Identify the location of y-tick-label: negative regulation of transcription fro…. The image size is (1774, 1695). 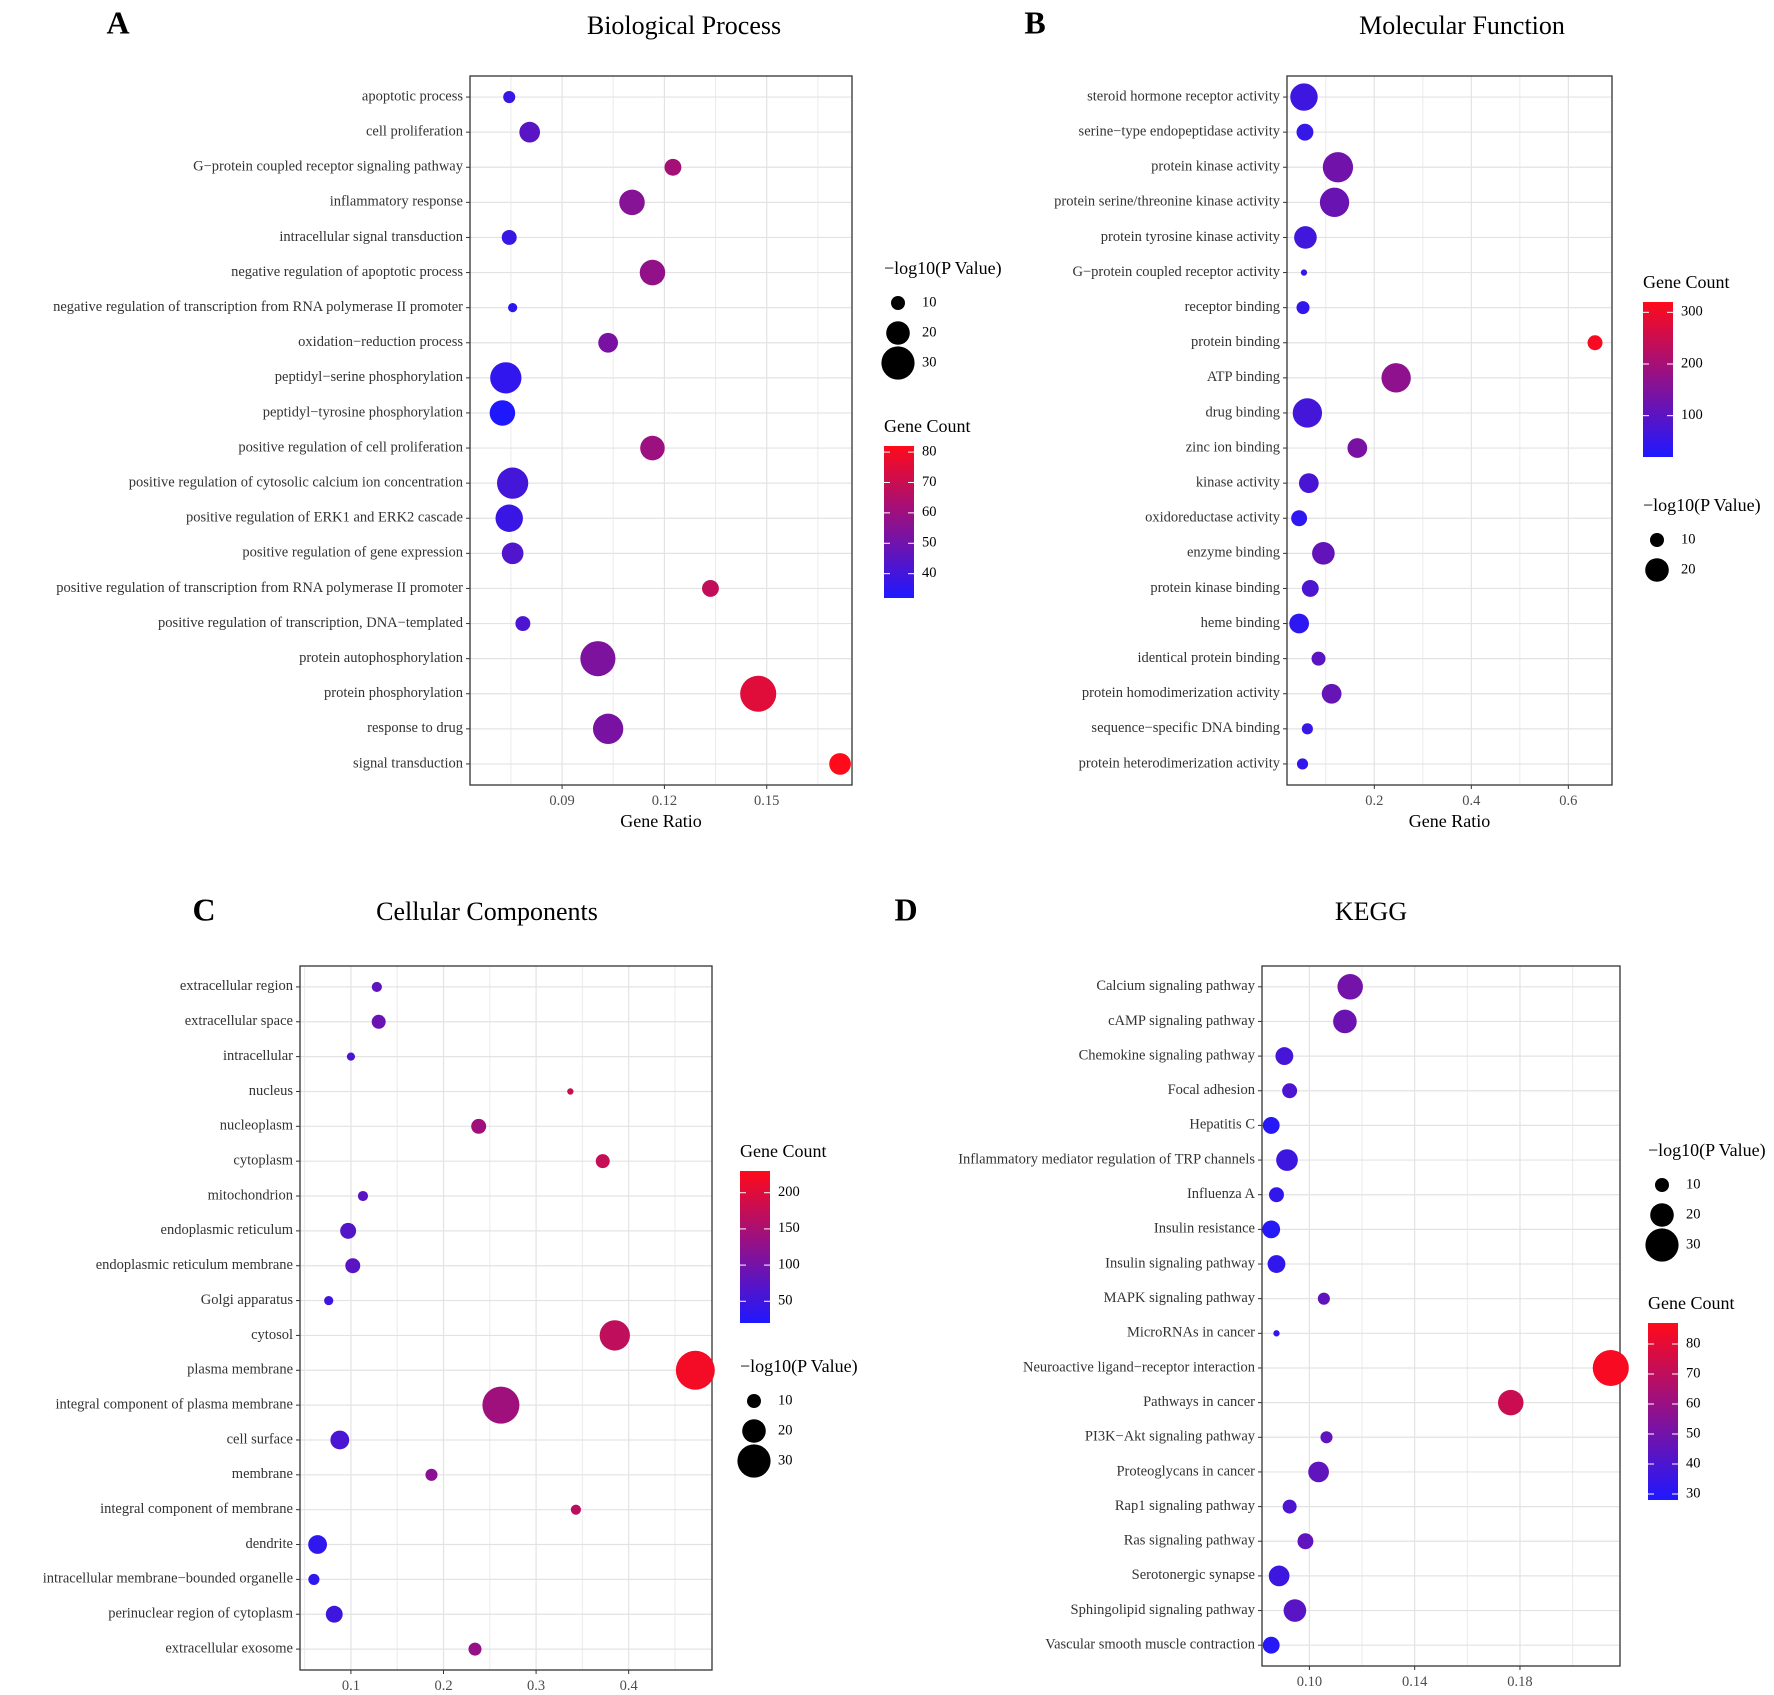
(258, 307).